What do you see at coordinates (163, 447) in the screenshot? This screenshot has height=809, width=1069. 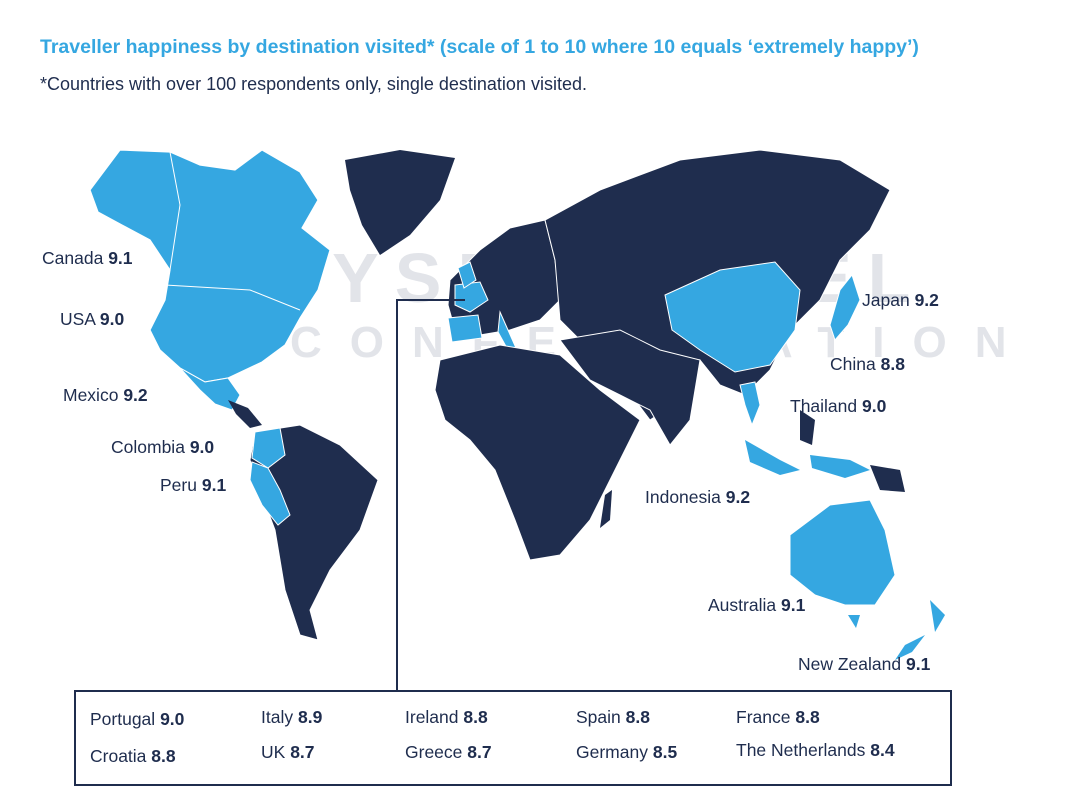 I see `label-colombia: Colombia 9.0` at bounding box center [163, 447].